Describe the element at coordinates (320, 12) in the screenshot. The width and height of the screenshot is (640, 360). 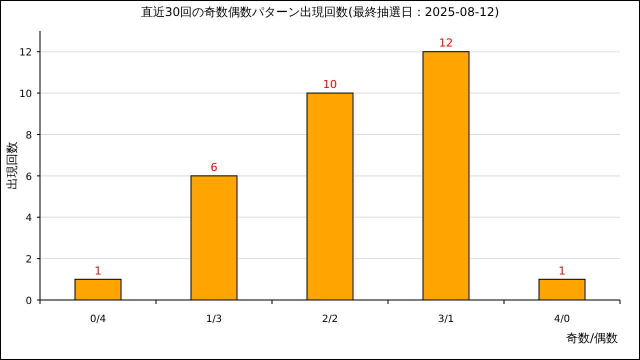
I see `chart-title: 直近30回の奇数偶数パターン出現回数(最終抽選日：2025-08-12)` at that location.